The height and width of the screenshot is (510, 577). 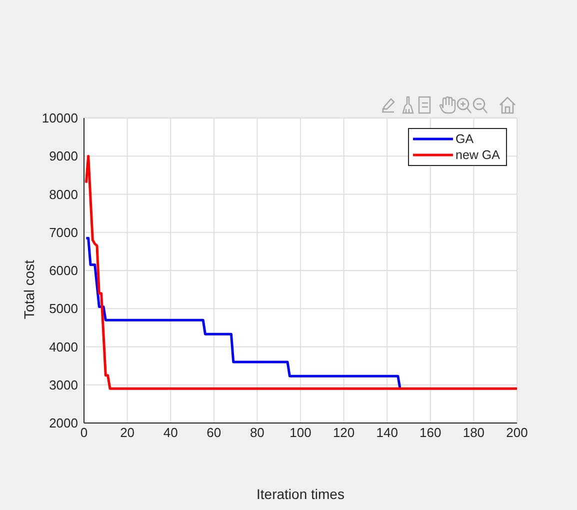 I want to click on y-tick-label: 8000, so click(x=63, y=194).